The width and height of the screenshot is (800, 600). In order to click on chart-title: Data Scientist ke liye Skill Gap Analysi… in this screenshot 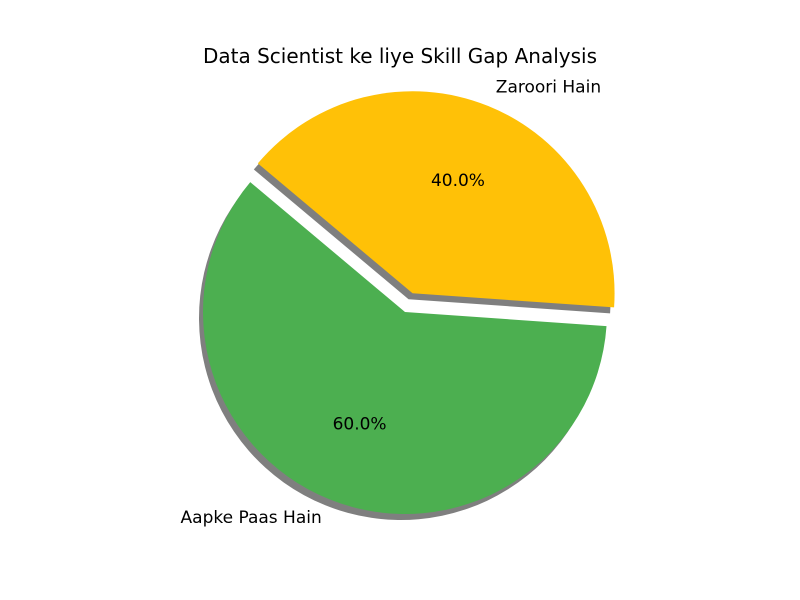, I will do `click(399, 56)`.